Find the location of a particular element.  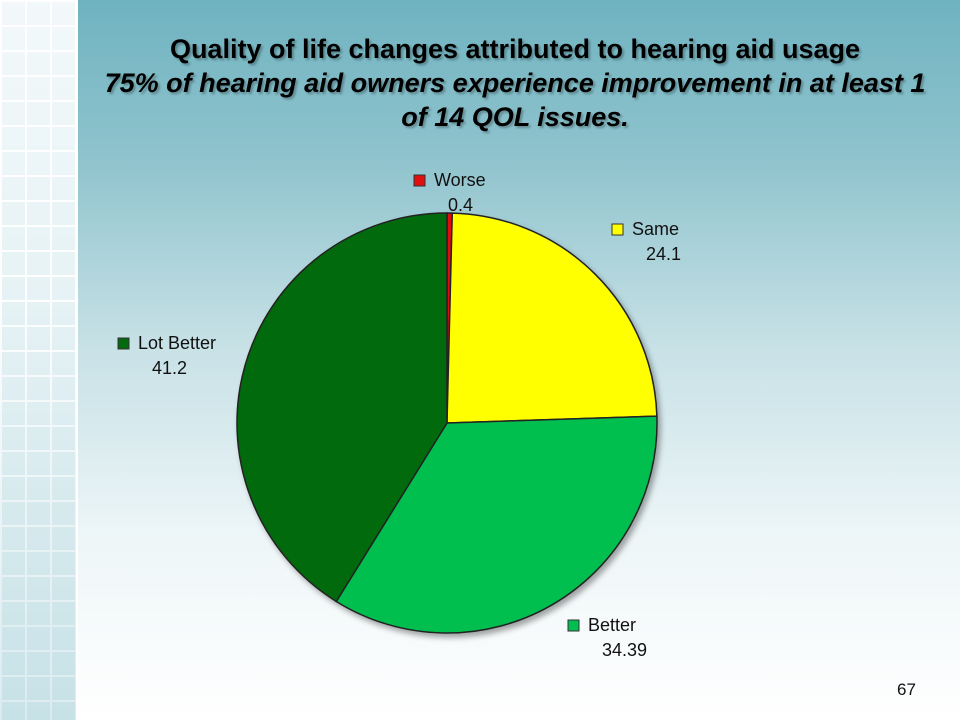

slice-value-label: 41.2 is located at coordinates (169, 368).